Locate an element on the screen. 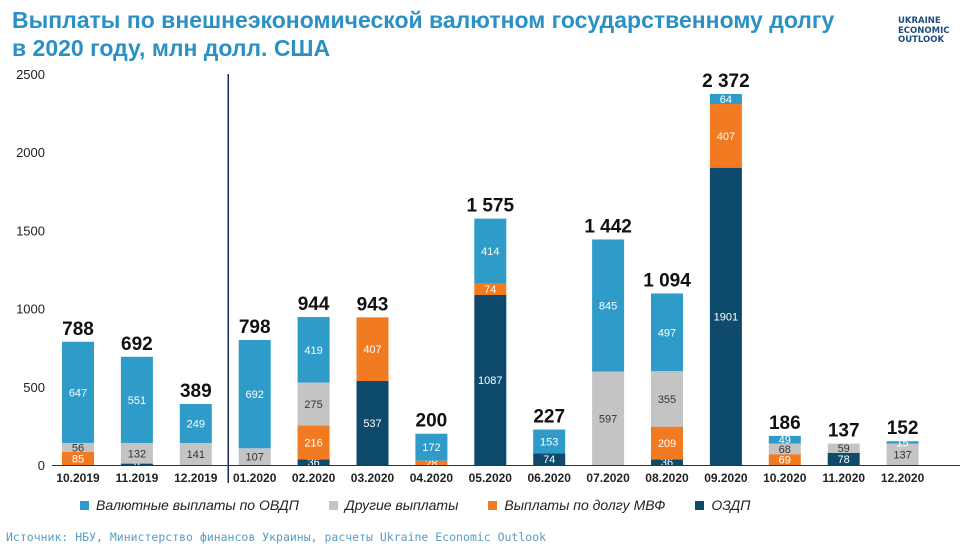 Image resolution: width=980 pixels, height=551 pixels. x-tick-label: 08.2020 is located at coordinates (667, 478).